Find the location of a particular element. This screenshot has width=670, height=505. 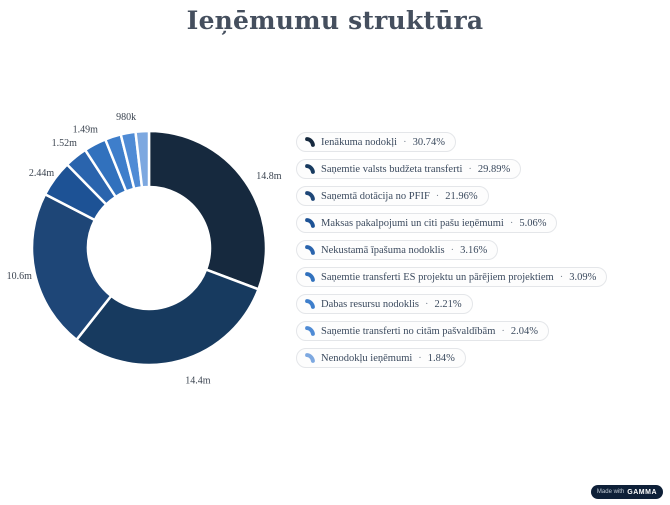

legend-percent: 30.74% is located at coordinates (428, 142).